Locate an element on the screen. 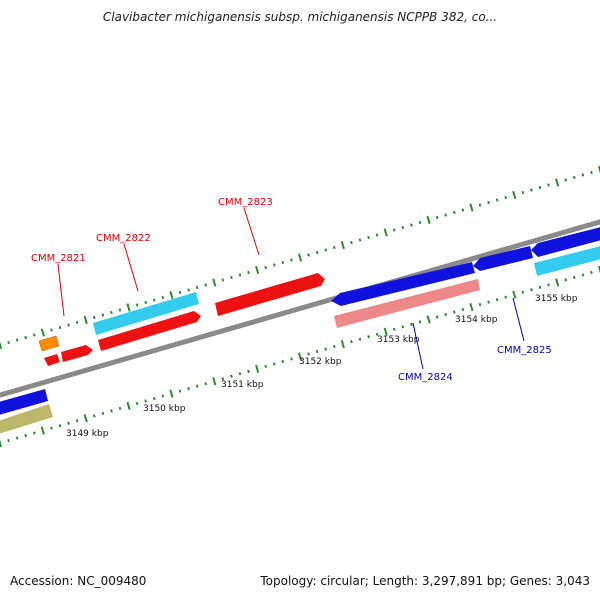 This screenshot has height=600, width=600. gene-olive-feature is located at coordinates (26, 419).